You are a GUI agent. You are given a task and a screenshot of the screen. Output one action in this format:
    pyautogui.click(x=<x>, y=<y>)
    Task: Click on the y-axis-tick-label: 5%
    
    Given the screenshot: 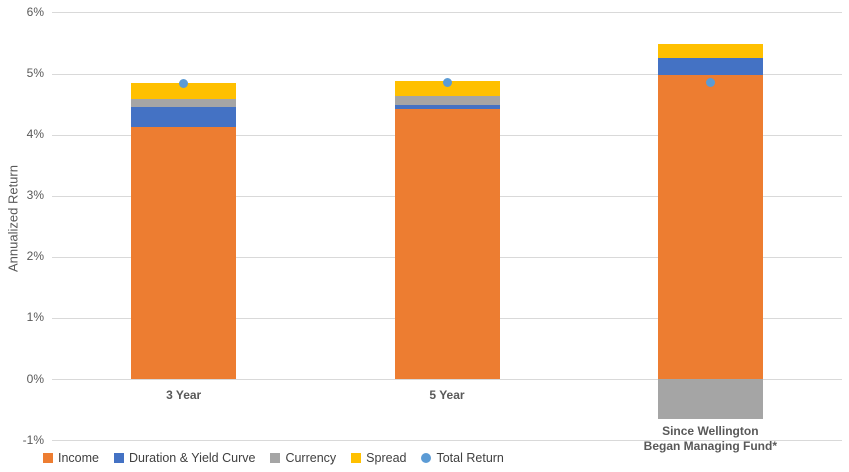 What is the action you would take?
    pyautogui.click(x=35, y=73)
    